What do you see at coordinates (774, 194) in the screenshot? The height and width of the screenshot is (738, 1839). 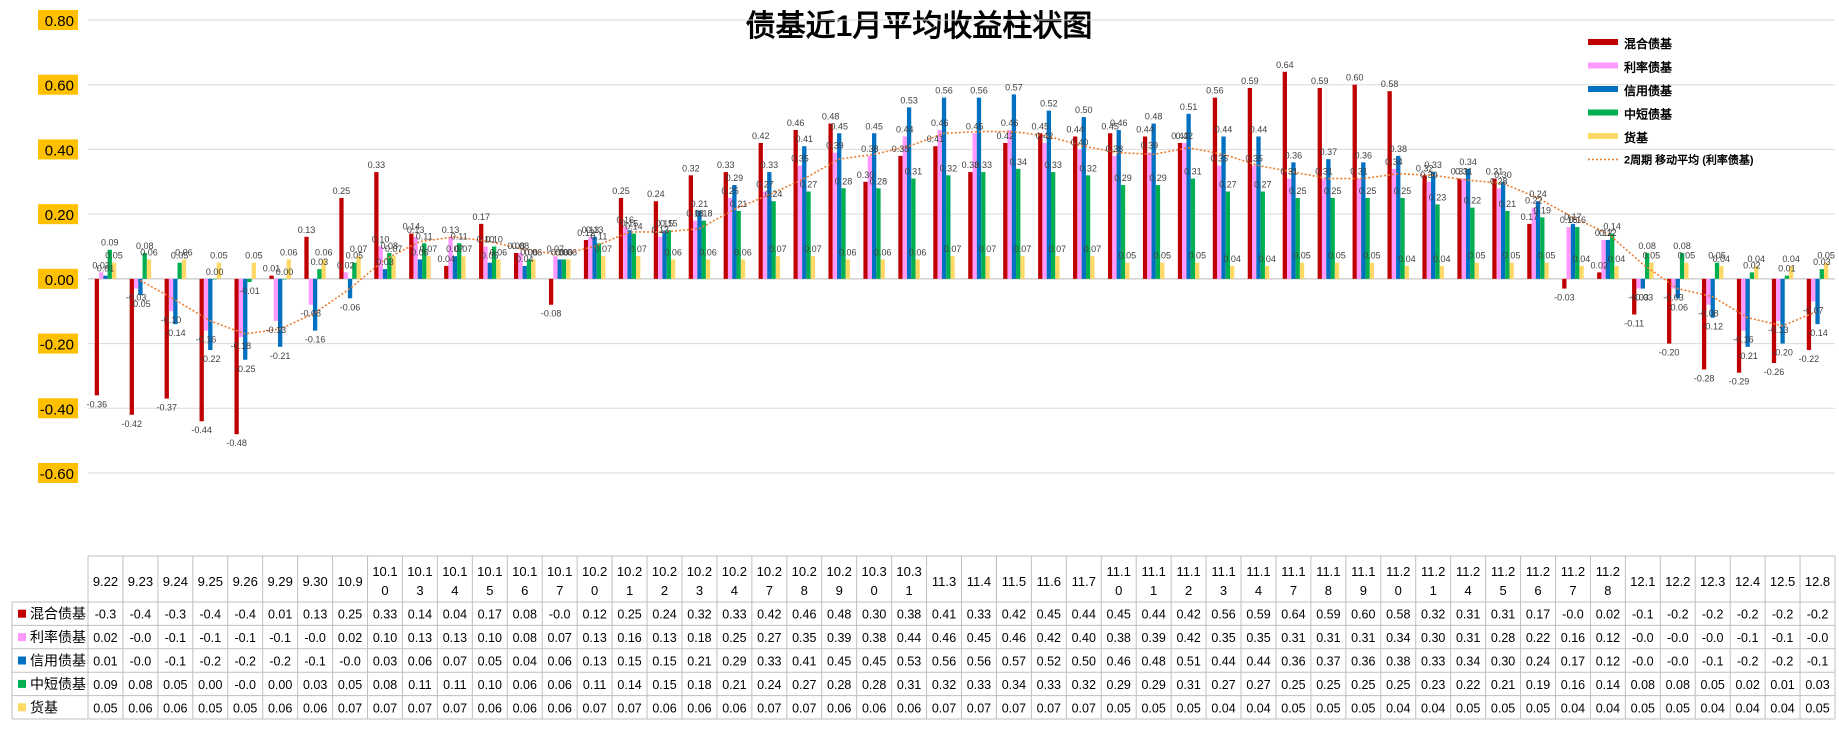 I see `data-label: 0.24` at bounding box center [774, 194].